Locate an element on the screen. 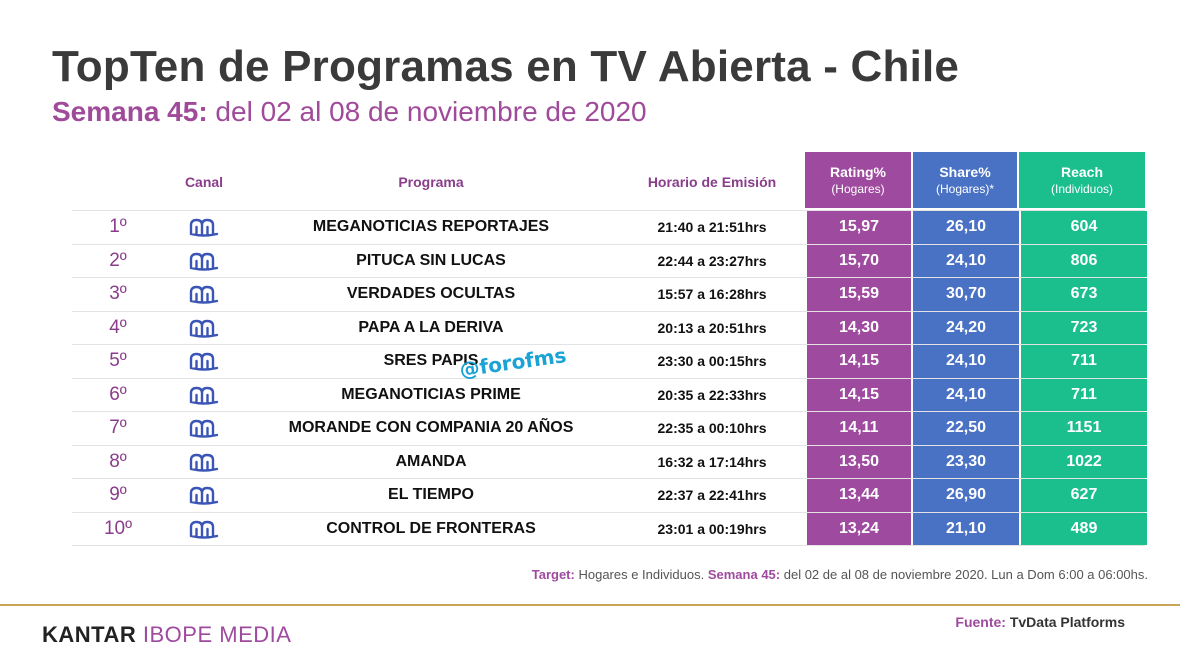 The width and height of the screenshot is (1180, 662). footnote-target-label: Target: is located at coordinates (553, 574).